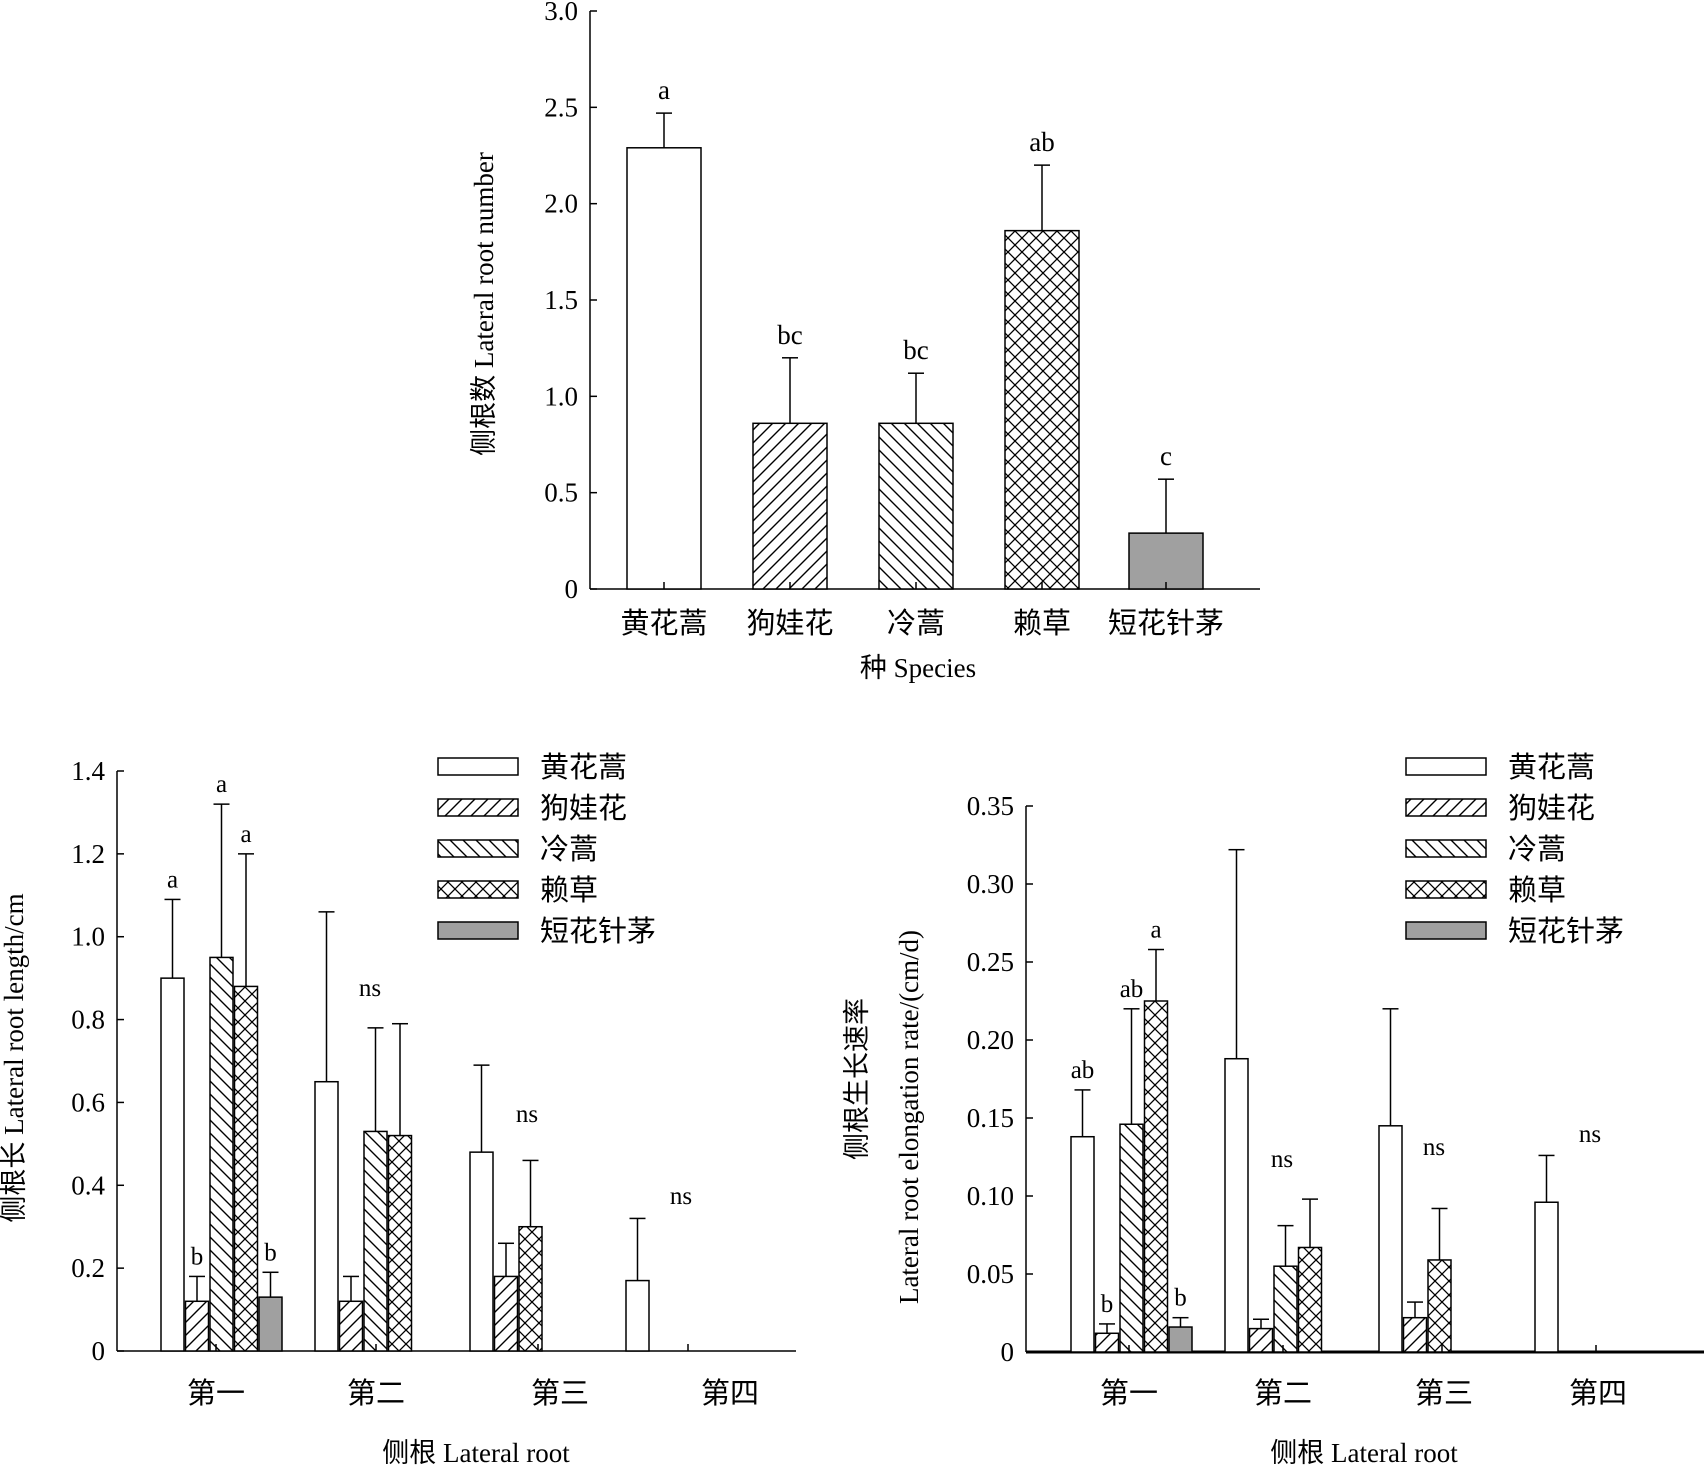  I want to click on bl-y-axis-label: 侧根长 Lateral root length/cm, so click(14, 1057).